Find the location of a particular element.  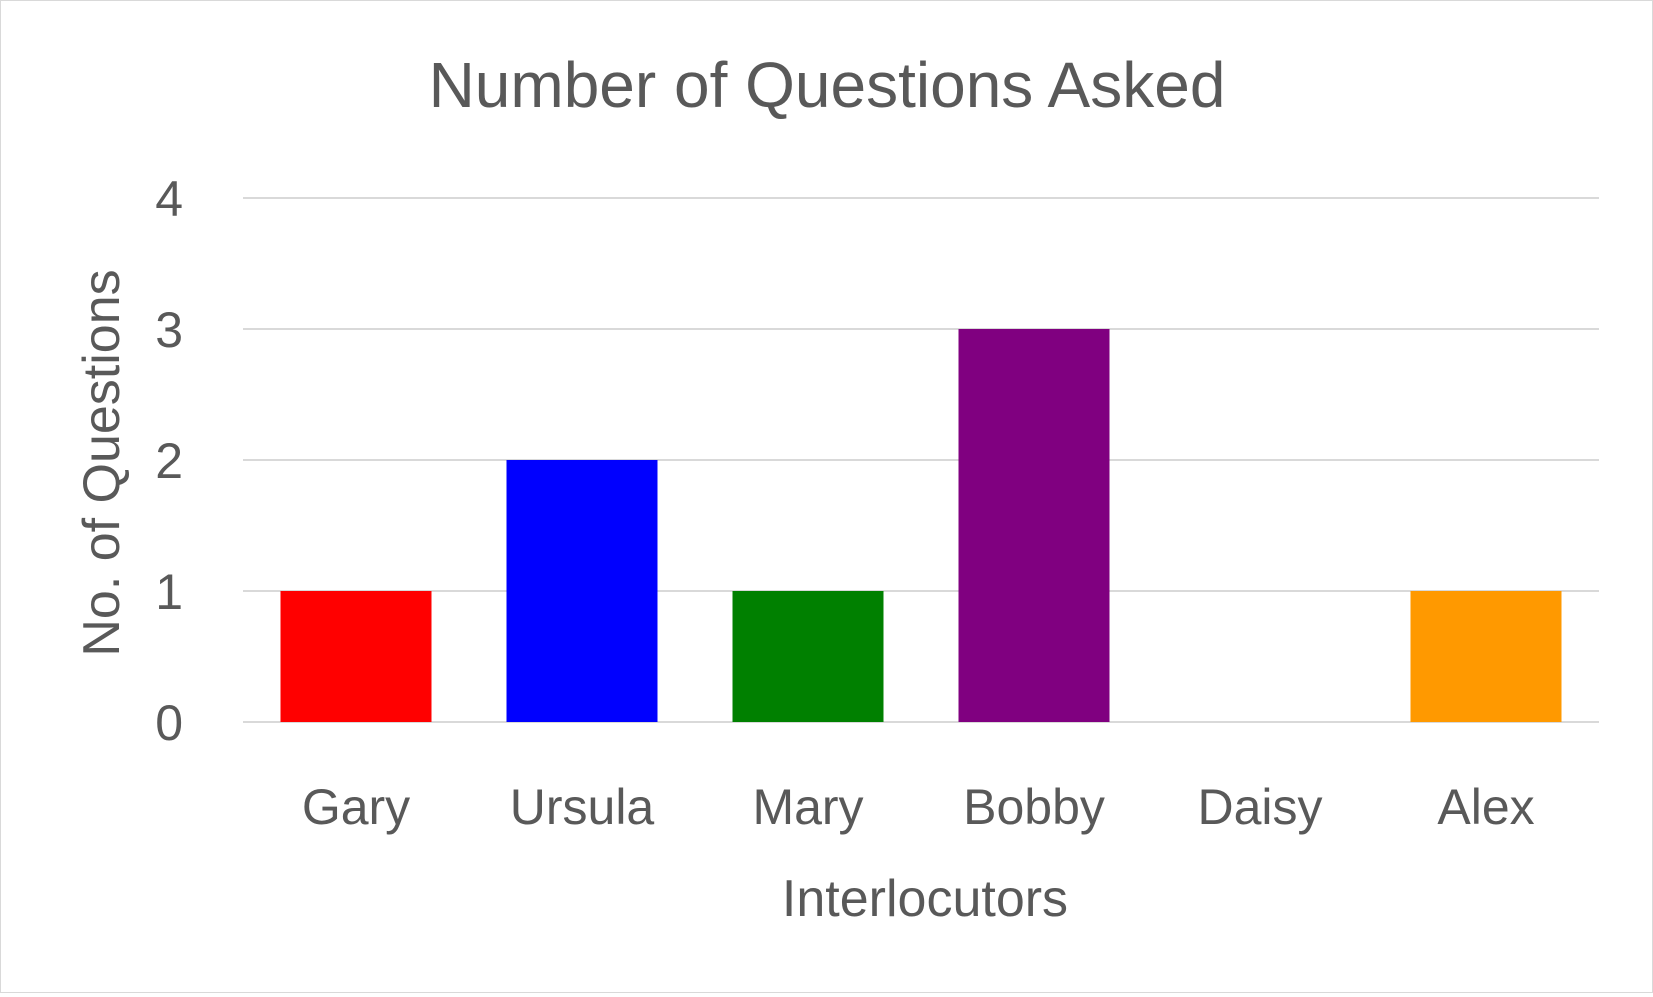

y-tick-labels: 0 1 2 3 4 is located at coordinates (169, 461).